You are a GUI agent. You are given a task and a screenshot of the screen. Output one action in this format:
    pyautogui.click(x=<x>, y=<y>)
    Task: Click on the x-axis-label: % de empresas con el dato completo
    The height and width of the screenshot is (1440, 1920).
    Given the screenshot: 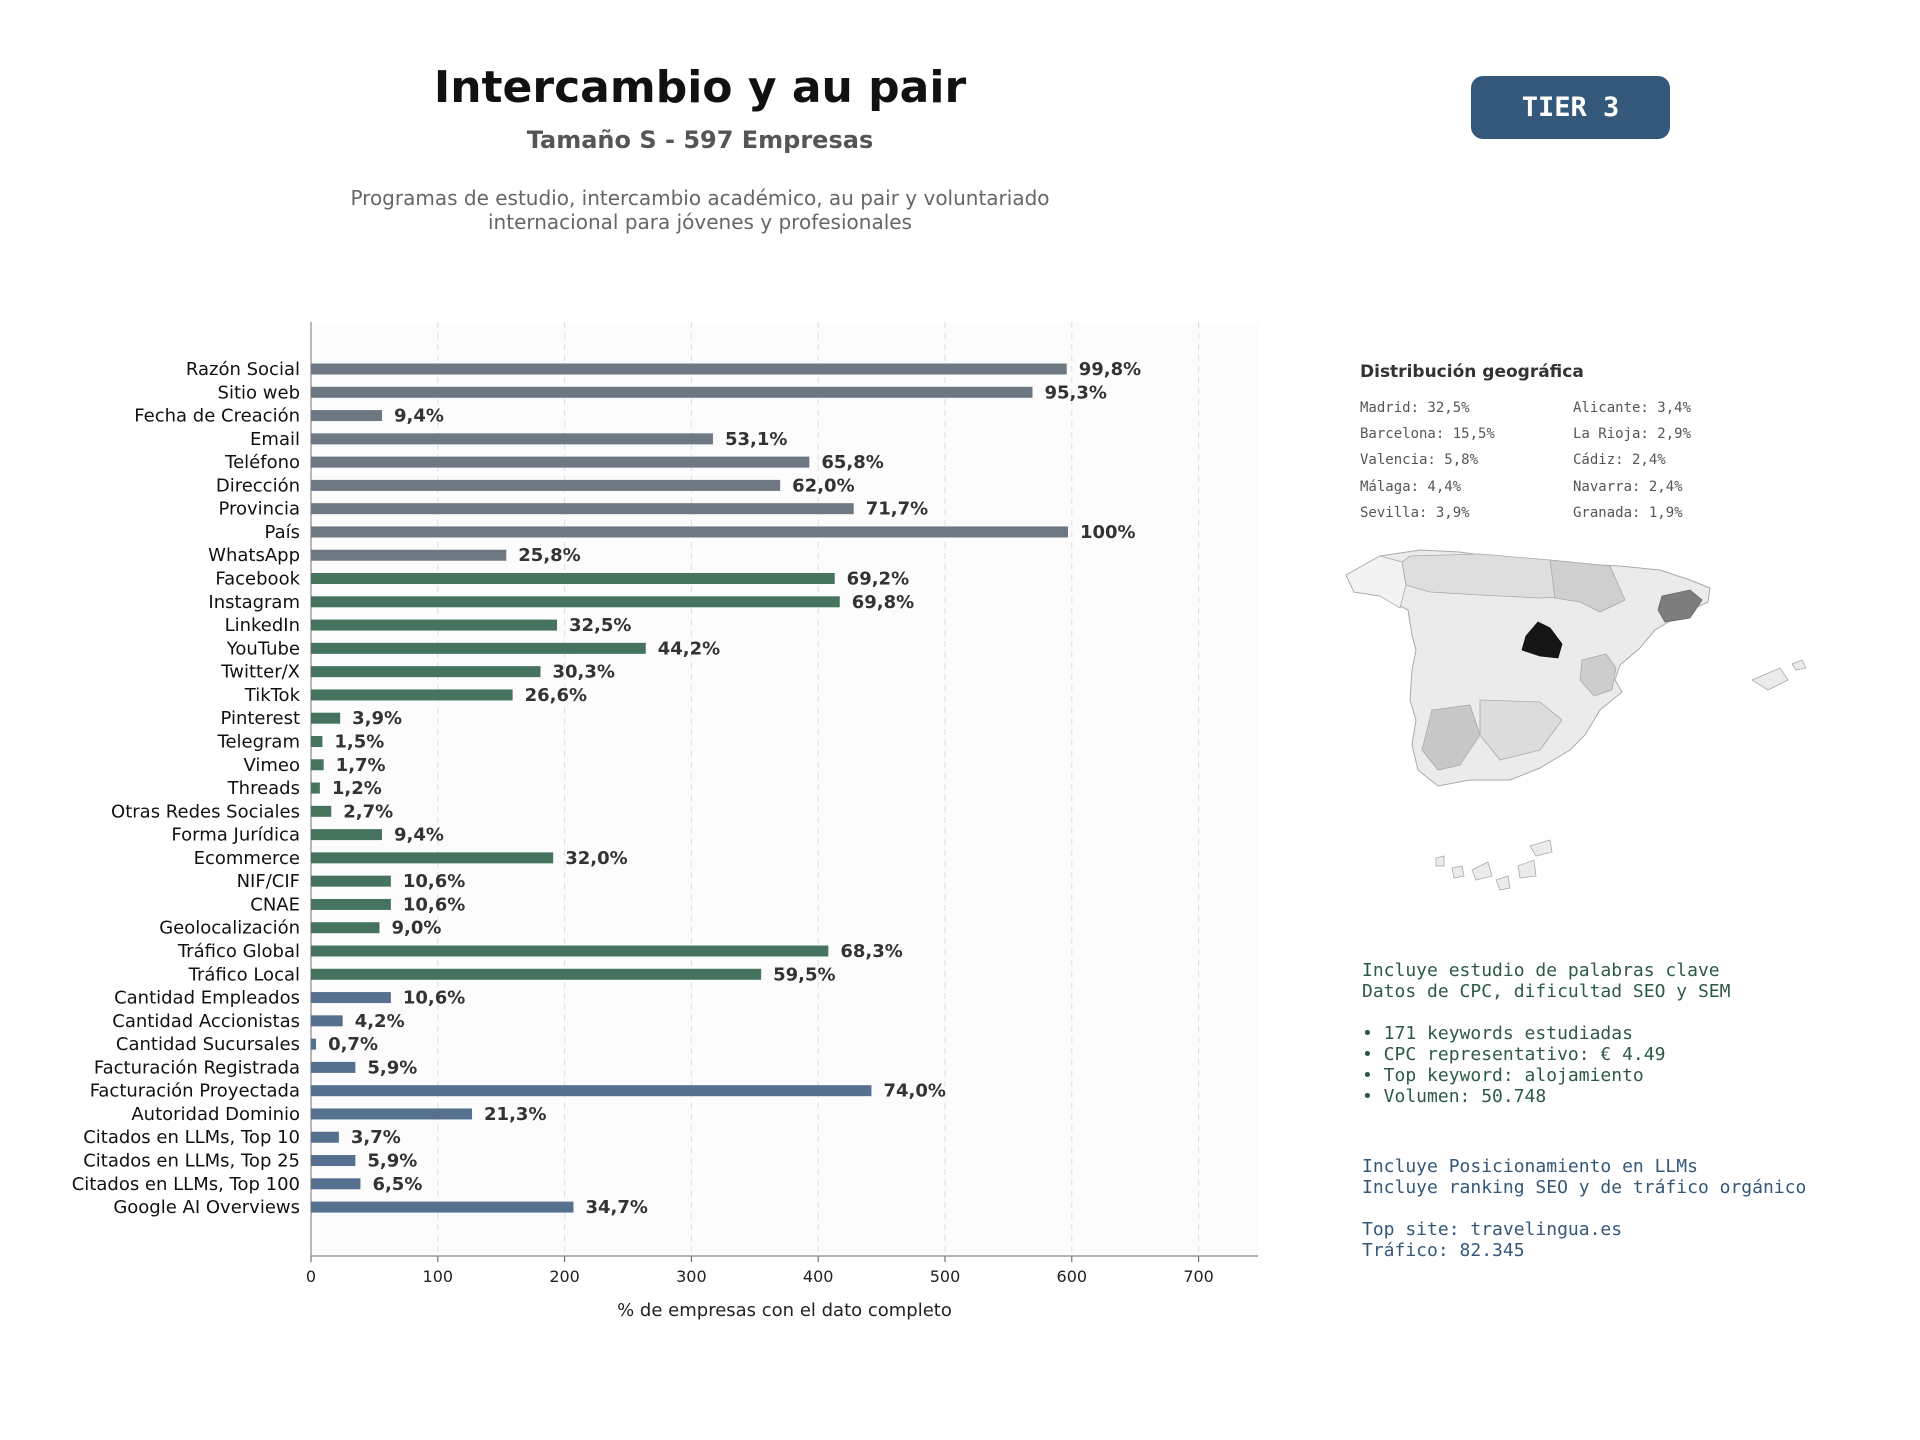 What is the action you would take?
    pyautogui.click(x=784, y=1310)
    